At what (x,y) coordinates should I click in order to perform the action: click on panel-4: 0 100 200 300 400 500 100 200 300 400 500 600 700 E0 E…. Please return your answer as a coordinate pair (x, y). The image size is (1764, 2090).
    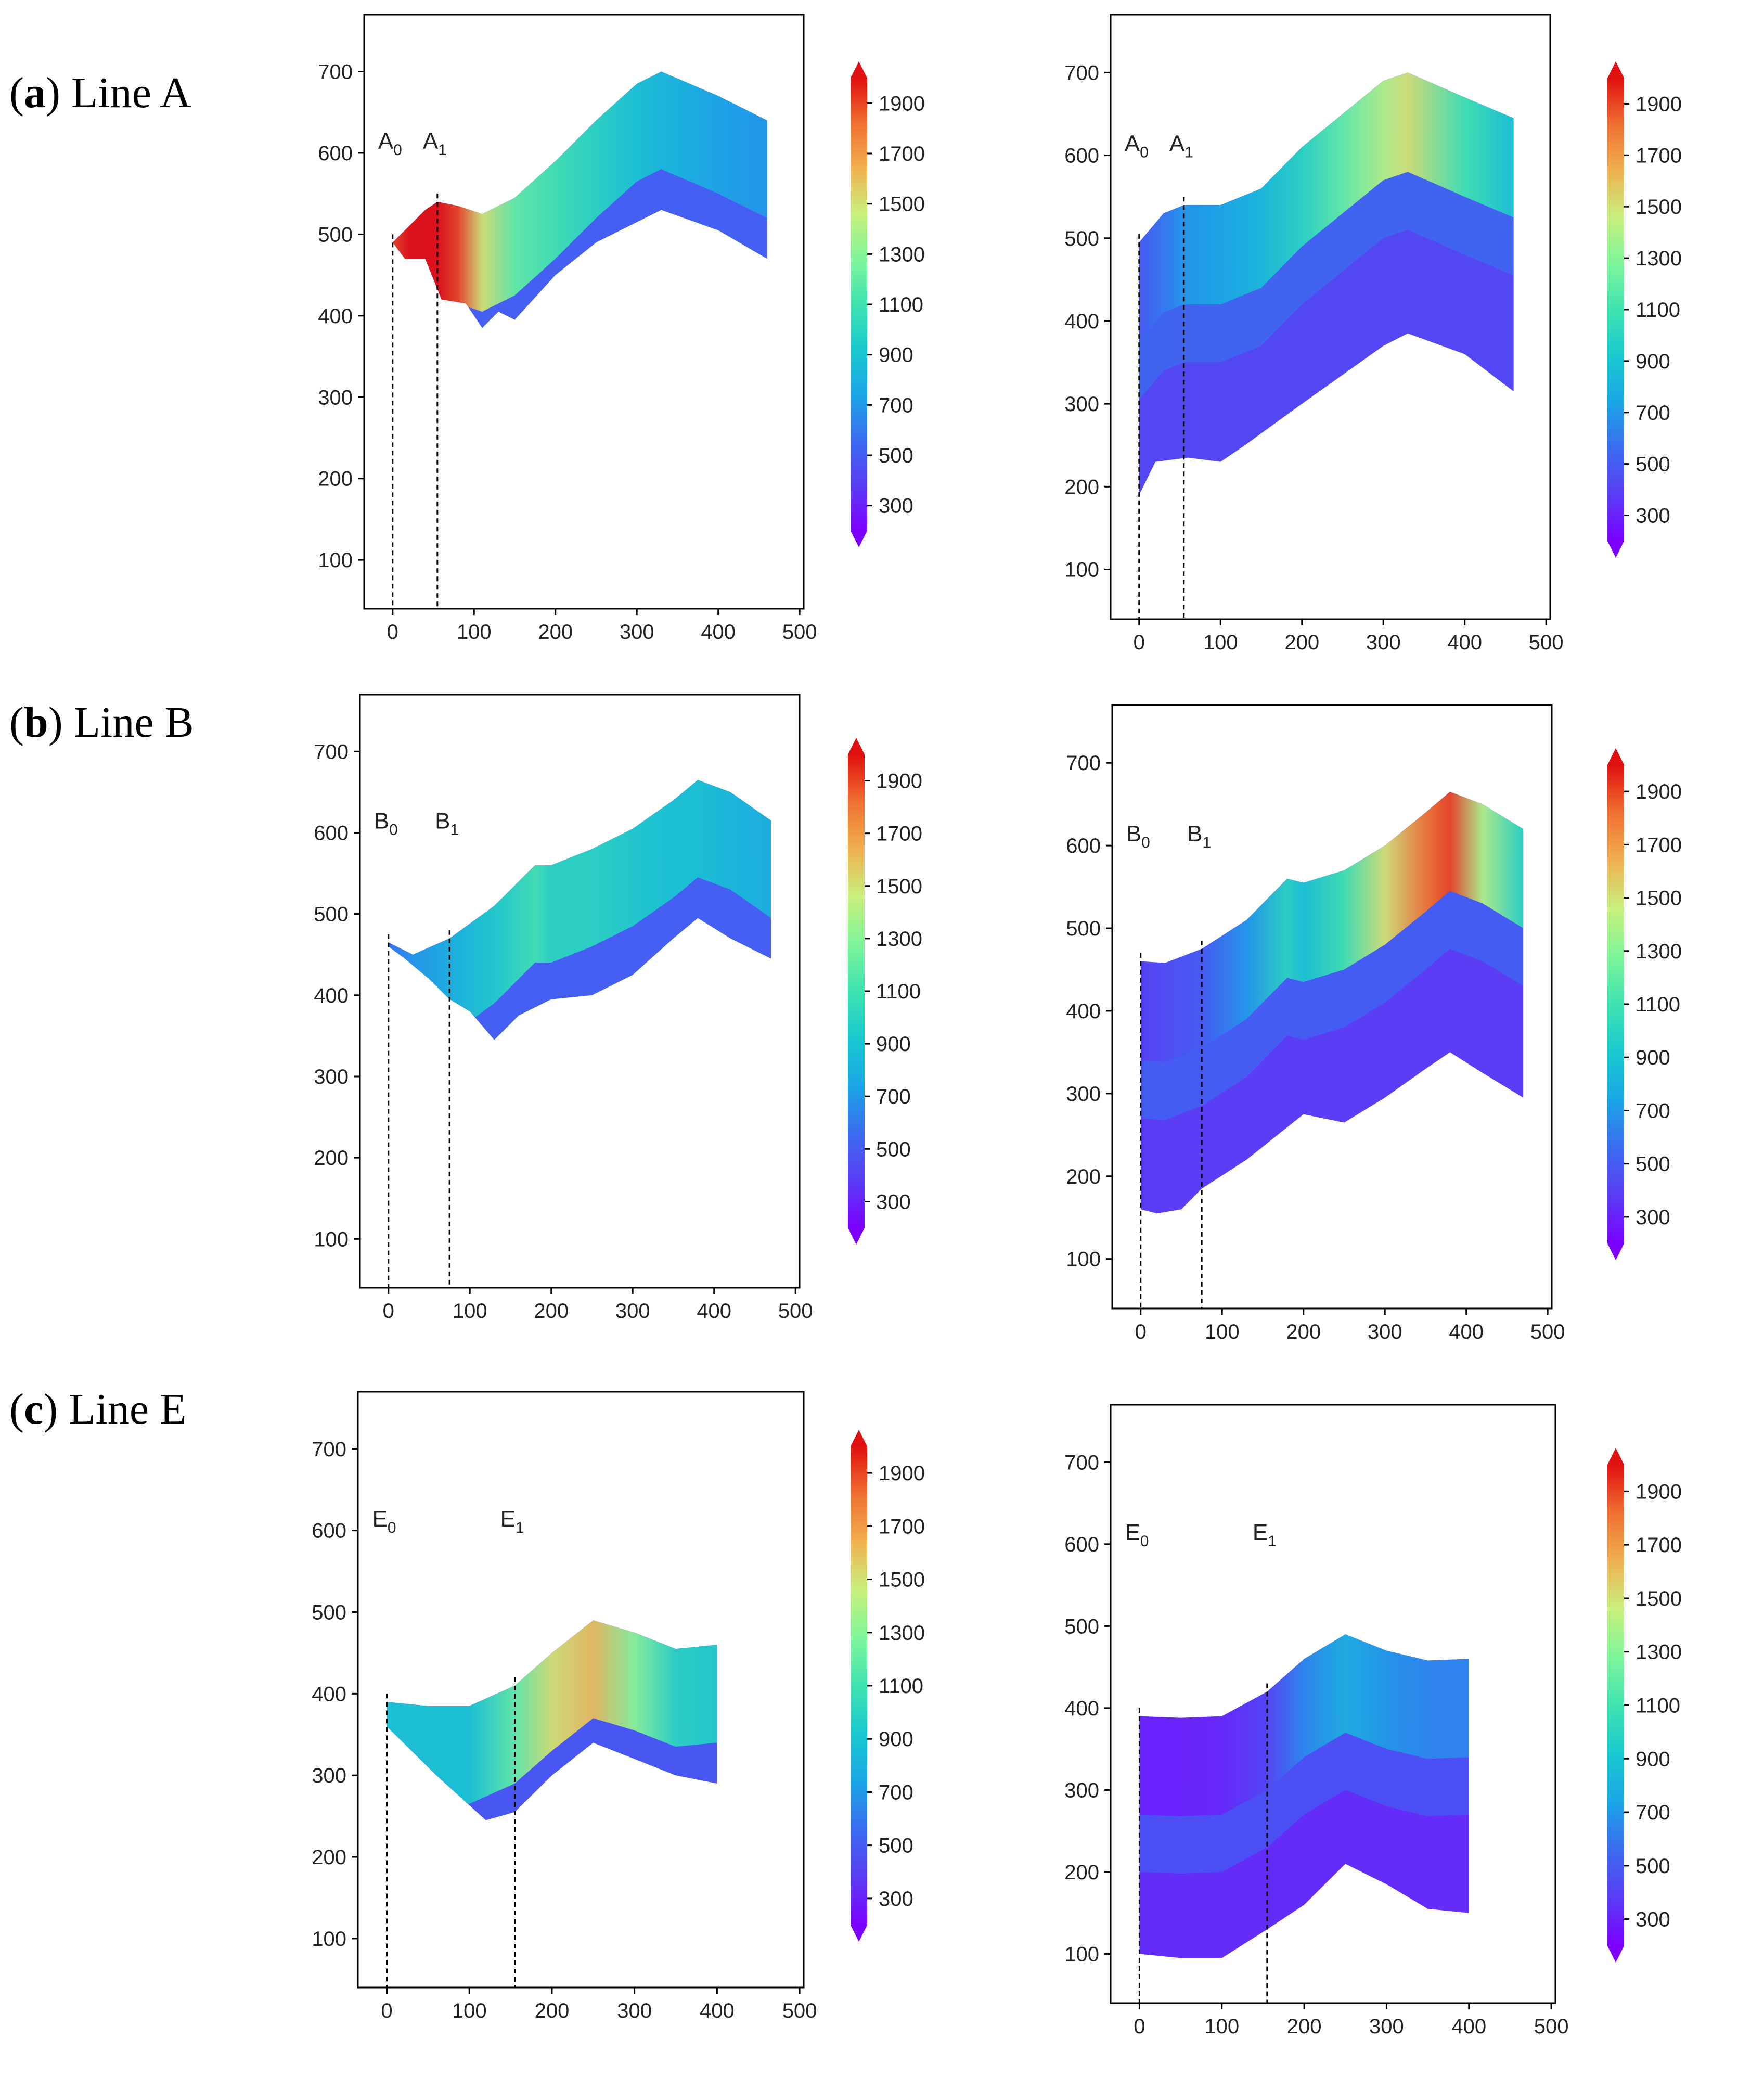
    Looking at the image, I should click on (618, 1706).